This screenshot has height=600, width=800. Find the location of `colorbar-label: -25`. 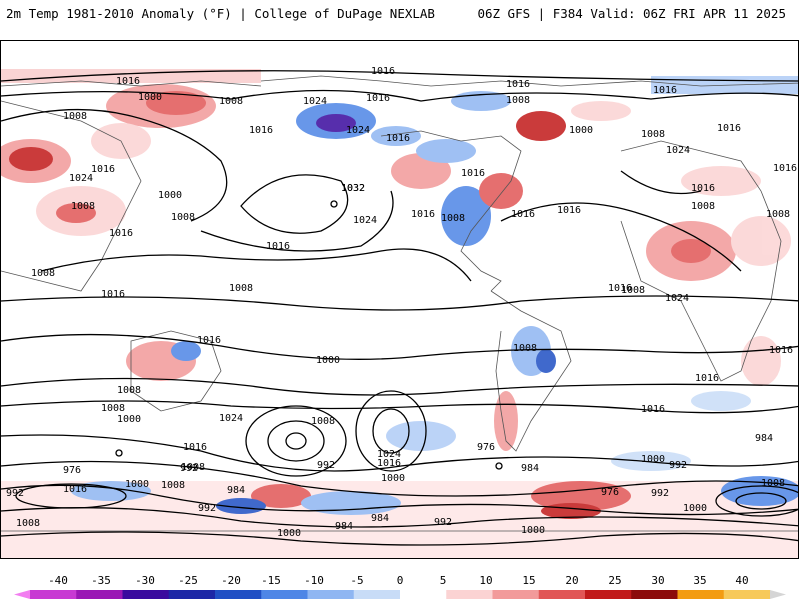

colorbar-label: -25 is located at coordinates (188, 580).